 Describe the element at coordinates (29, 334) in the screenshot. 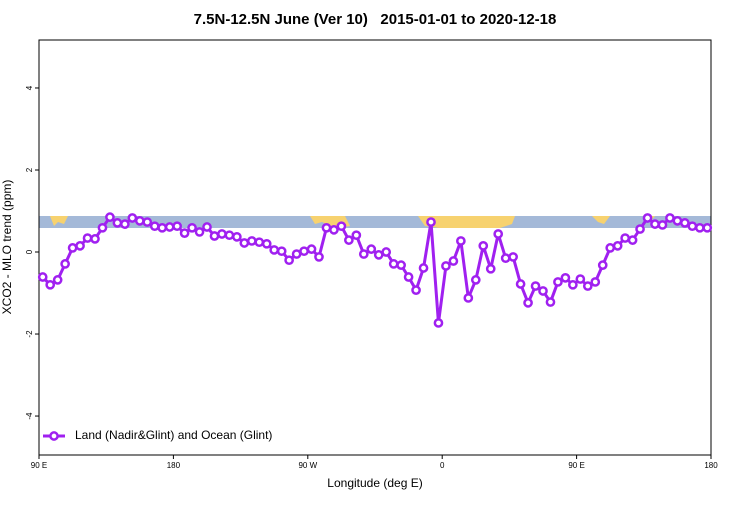

I see `y-tick-label: -2` at that location.